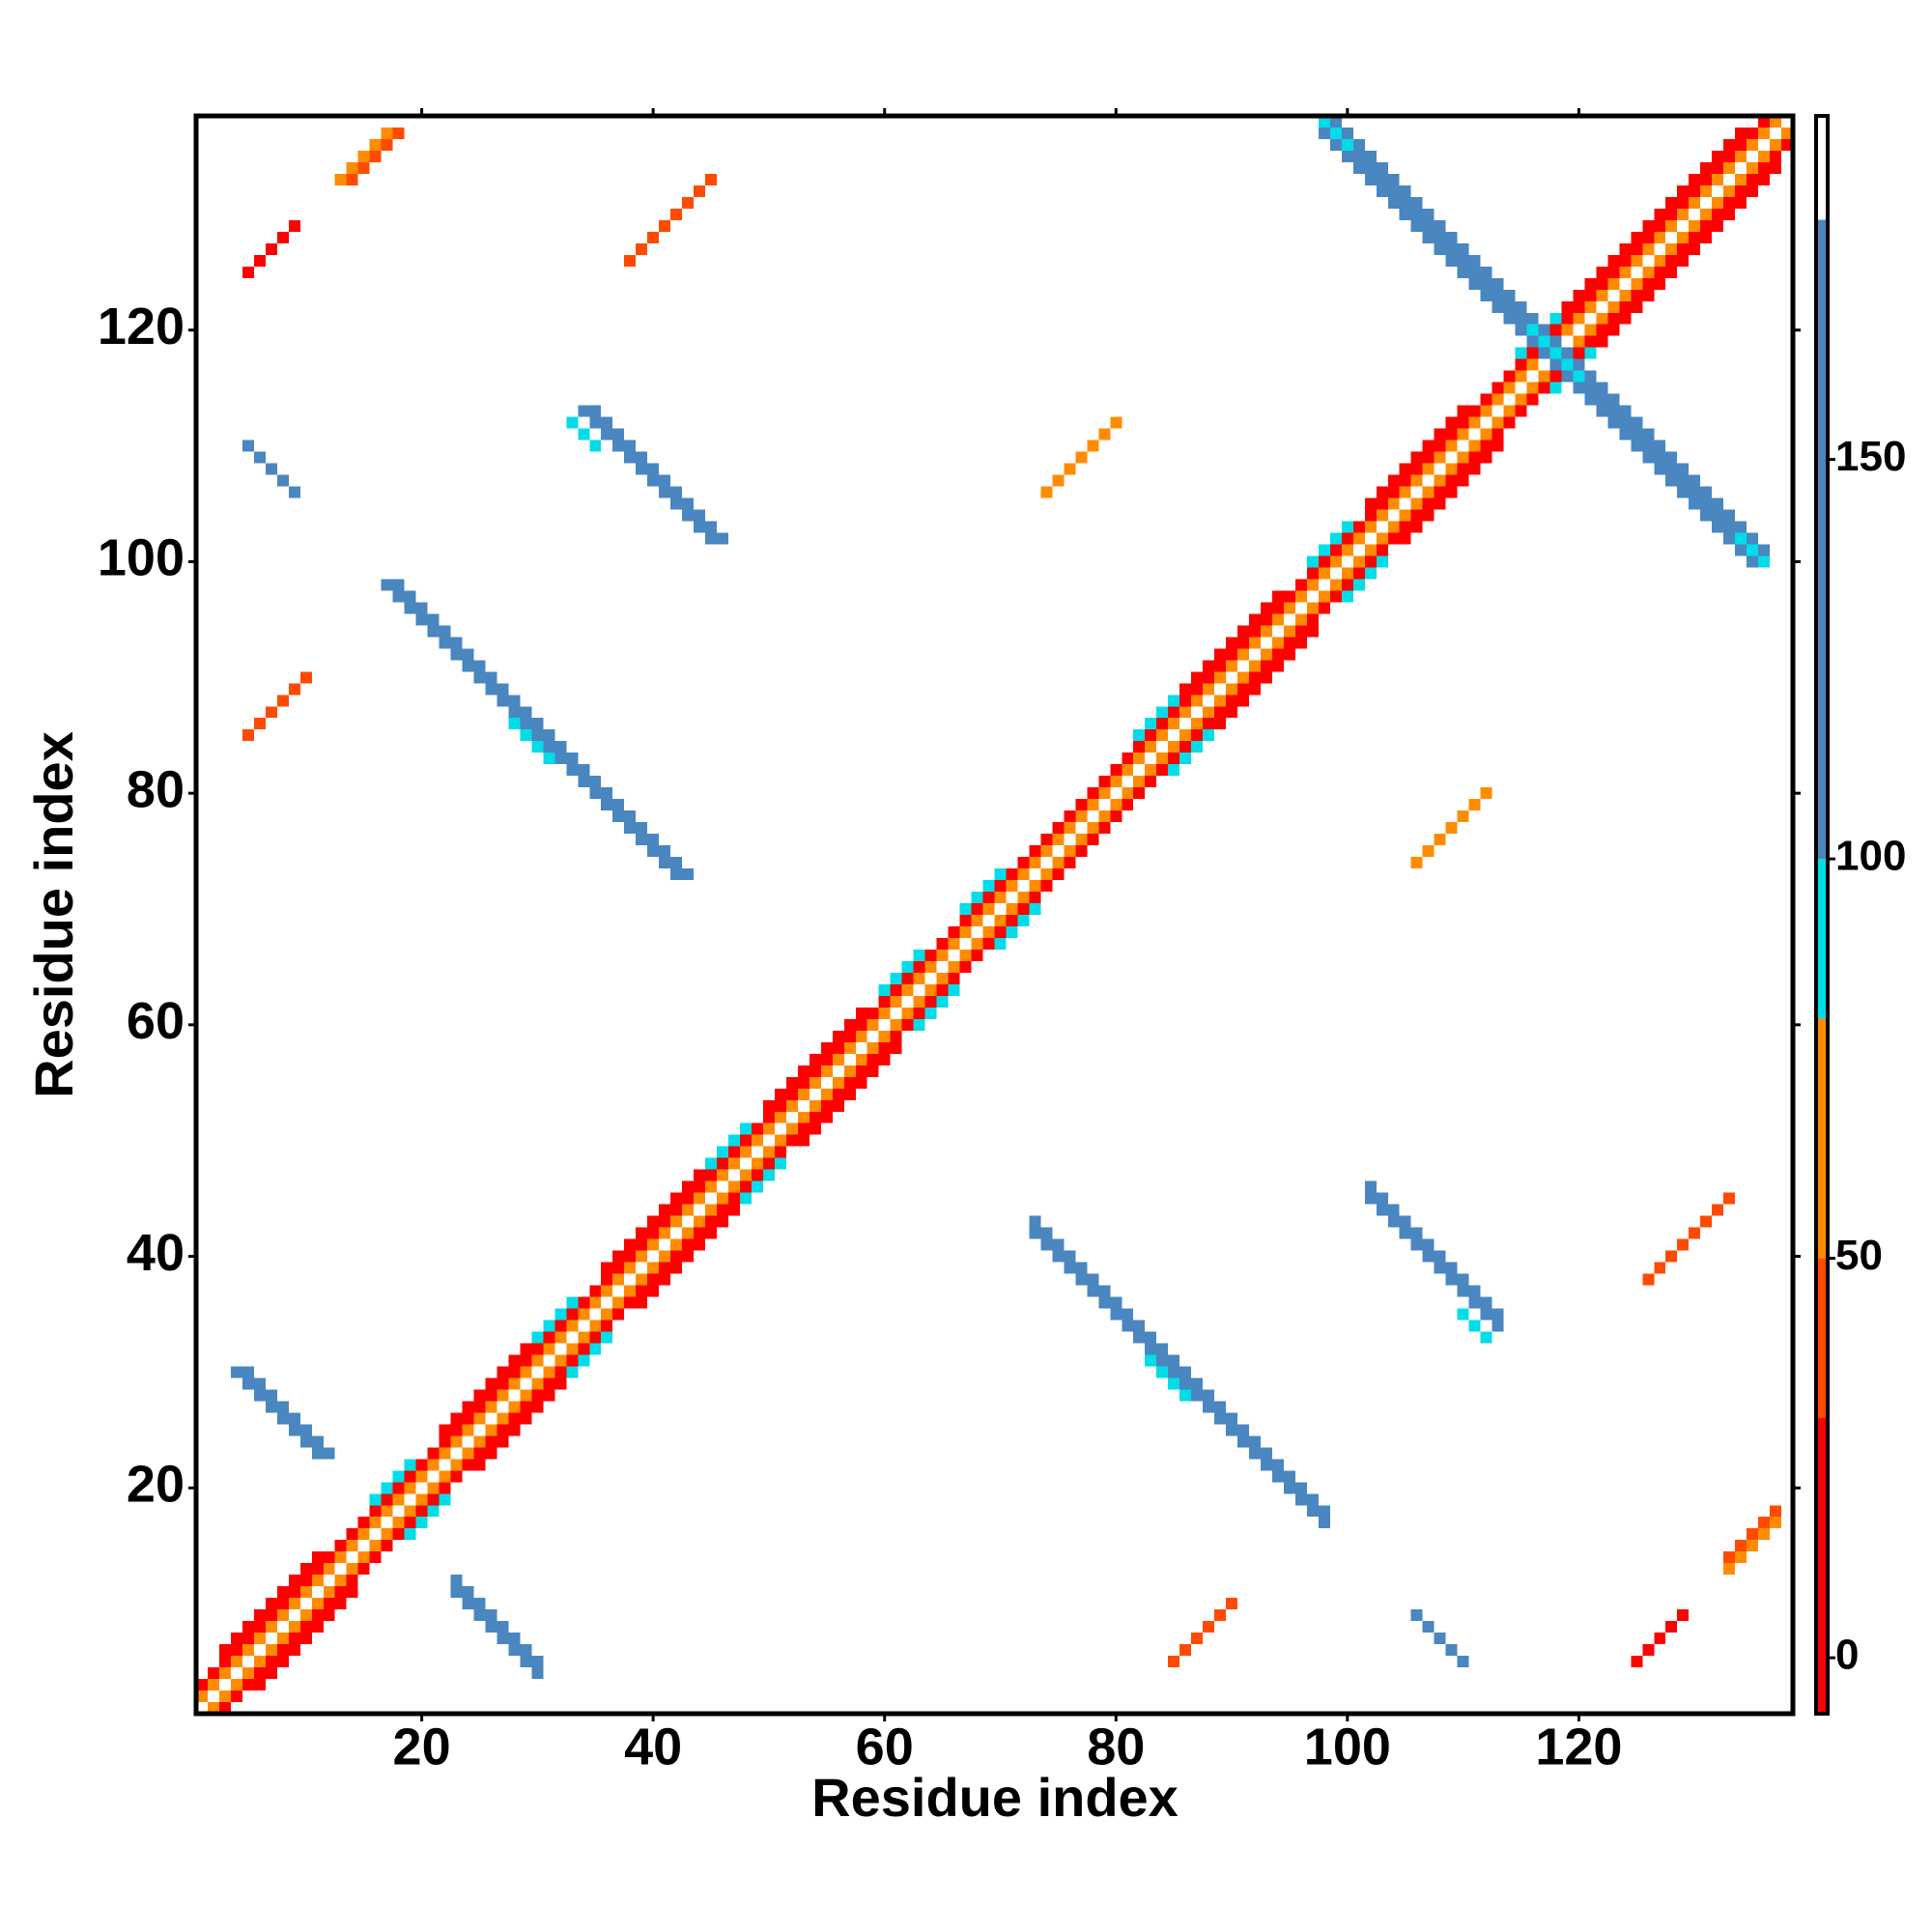 The height and width of the screenshot is (1932, 1932). I want to click on x-tick-label: 60, so click(885, 1747).